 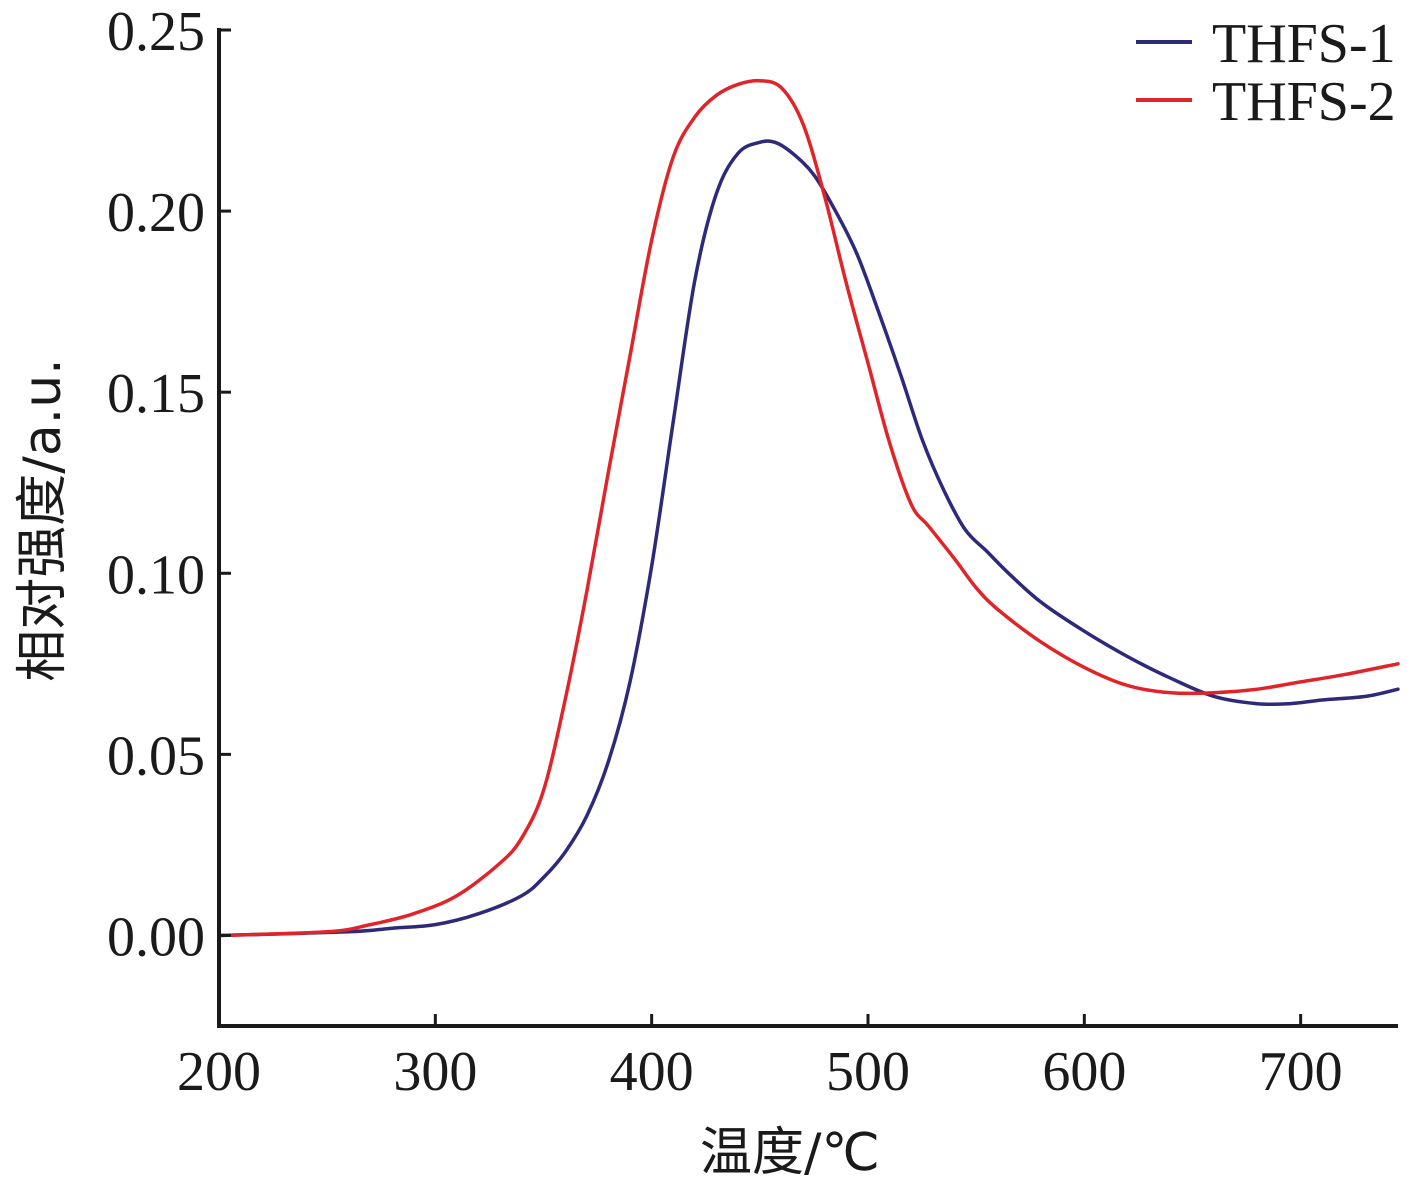 I want to click on x-axis-title: 温度/℃, so click(x=790, y=1152).